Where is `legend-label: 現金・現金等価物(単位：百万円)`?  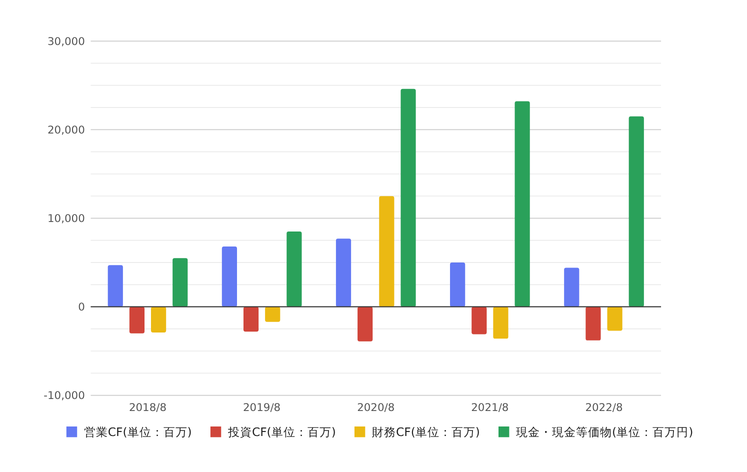
legend-label: 現金・現金等価物(単位：百万円) is located at coordinates (605, 432).